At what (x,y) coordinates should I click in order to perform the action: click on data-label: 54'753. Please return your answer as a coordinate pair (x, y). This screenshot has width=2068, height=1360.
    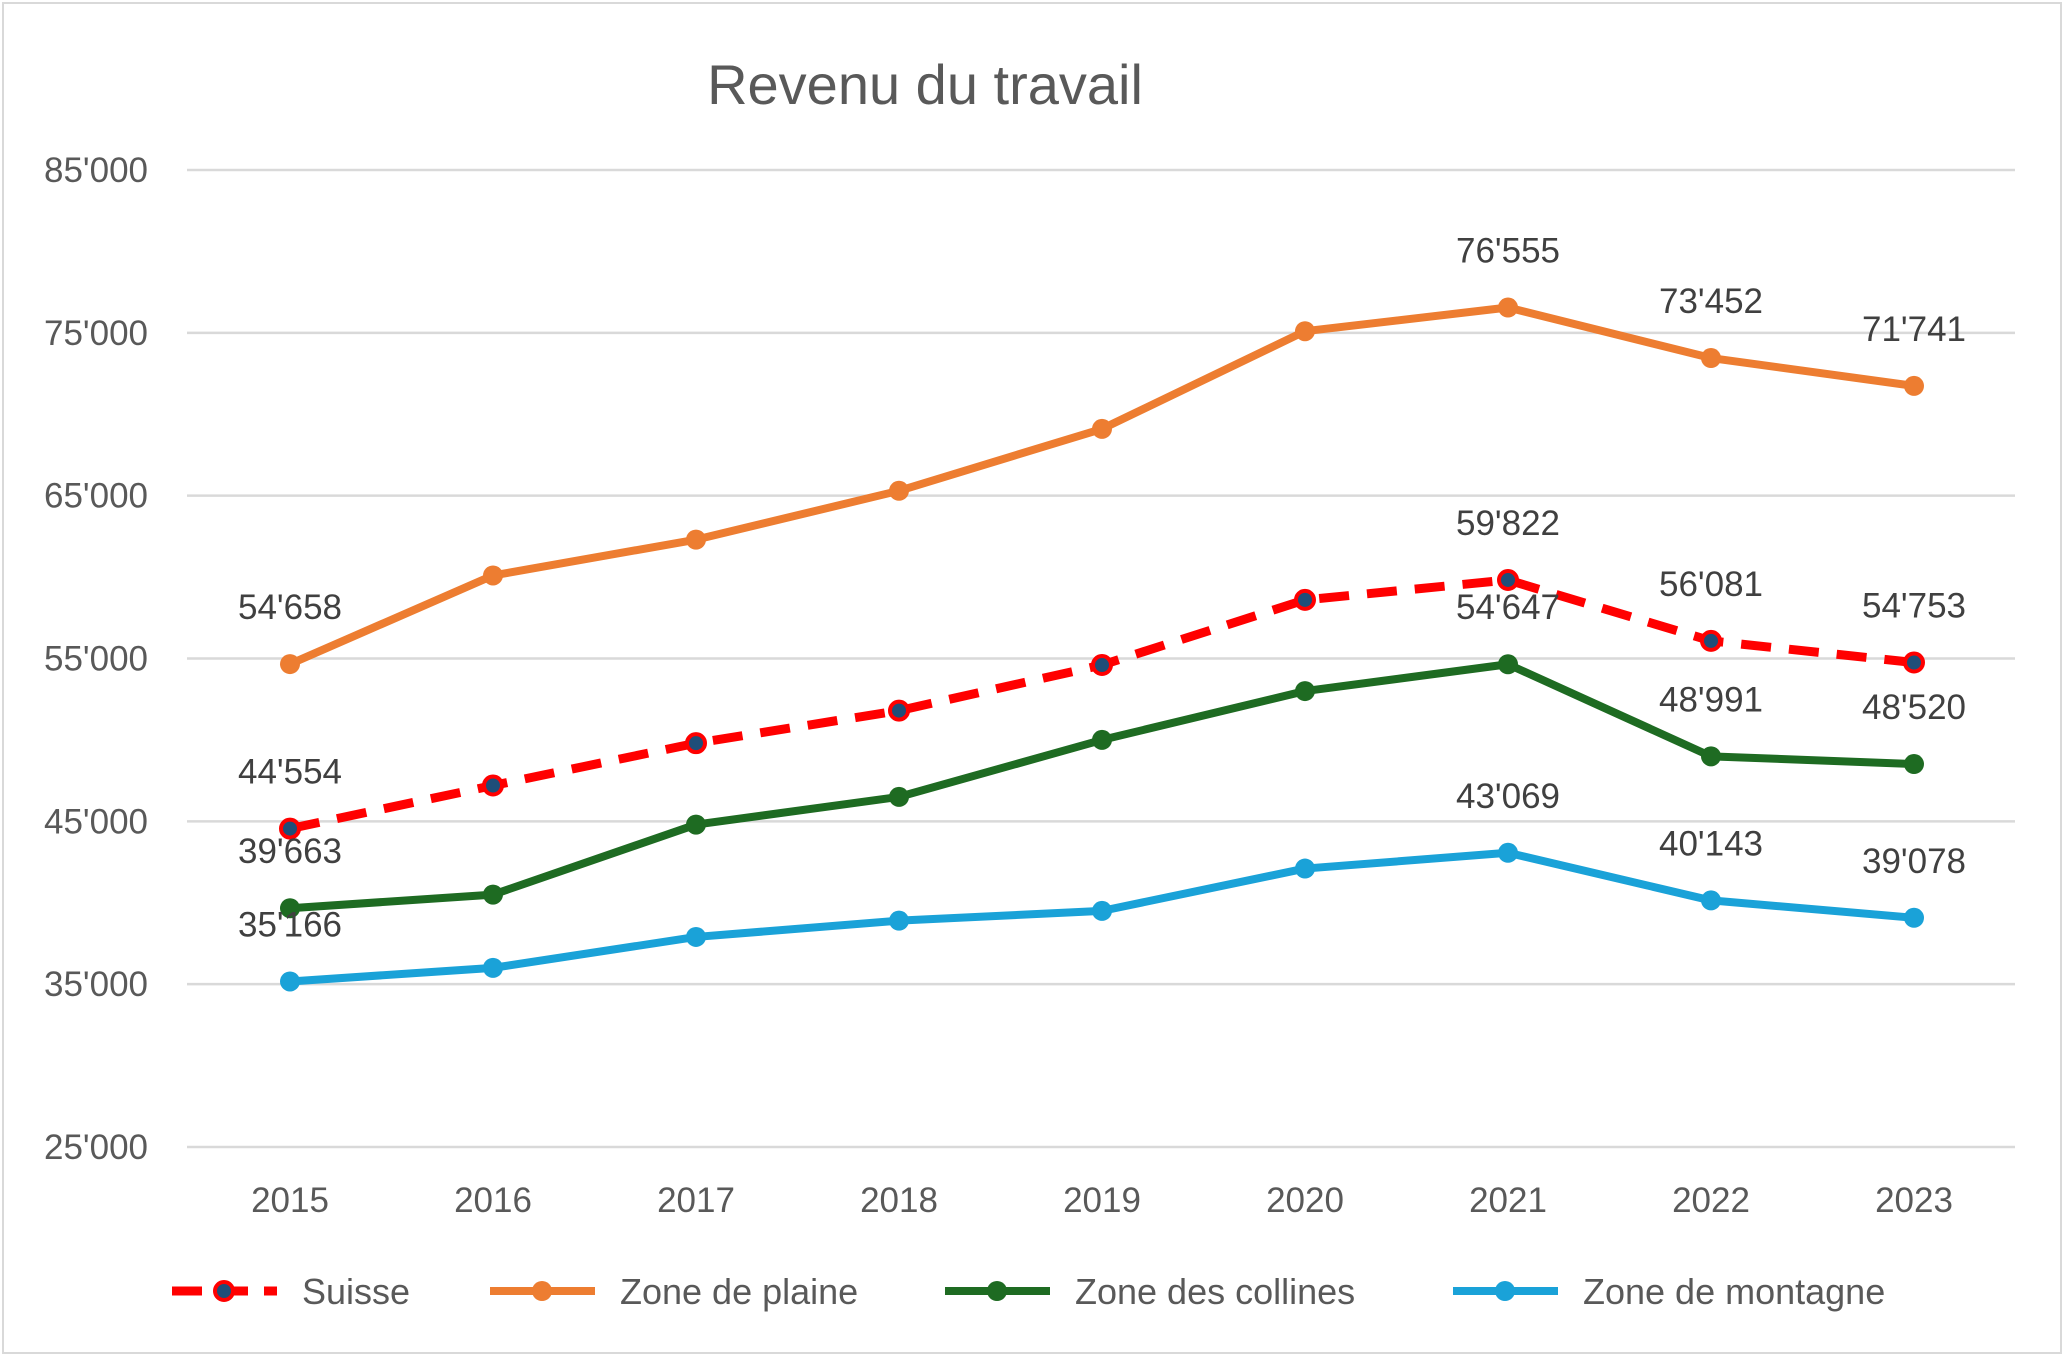
    Looking at the image, I should click on (1914, 606).